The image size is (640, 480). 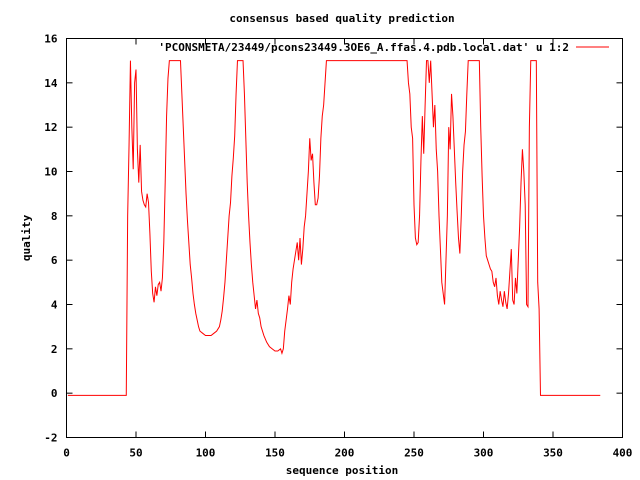 I want to click on y-tick-label: 16, so click(x=51, y=39).